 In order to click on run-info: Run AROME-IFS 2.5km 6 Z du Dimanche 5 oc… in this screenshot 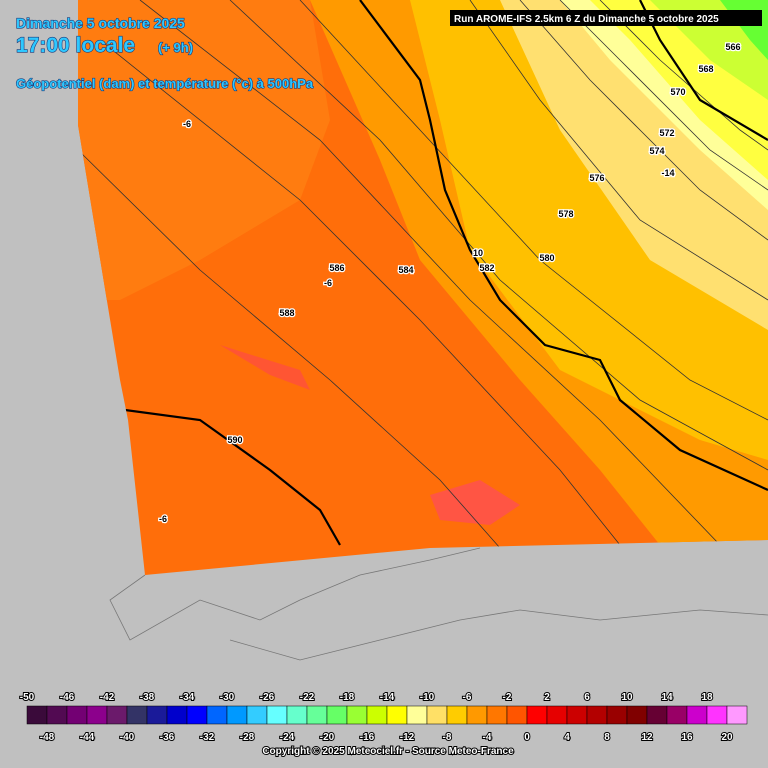, I will do `click(586, 19)`.